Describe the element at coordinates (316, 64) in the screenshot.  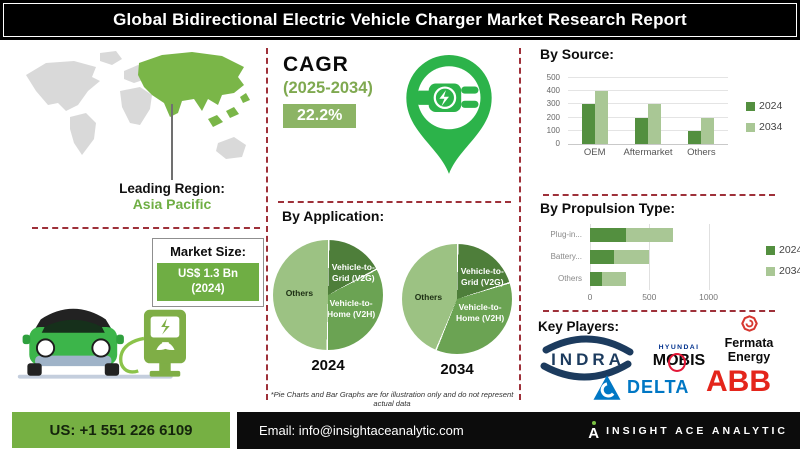
I see `cagr-label: CAGR` at that location.